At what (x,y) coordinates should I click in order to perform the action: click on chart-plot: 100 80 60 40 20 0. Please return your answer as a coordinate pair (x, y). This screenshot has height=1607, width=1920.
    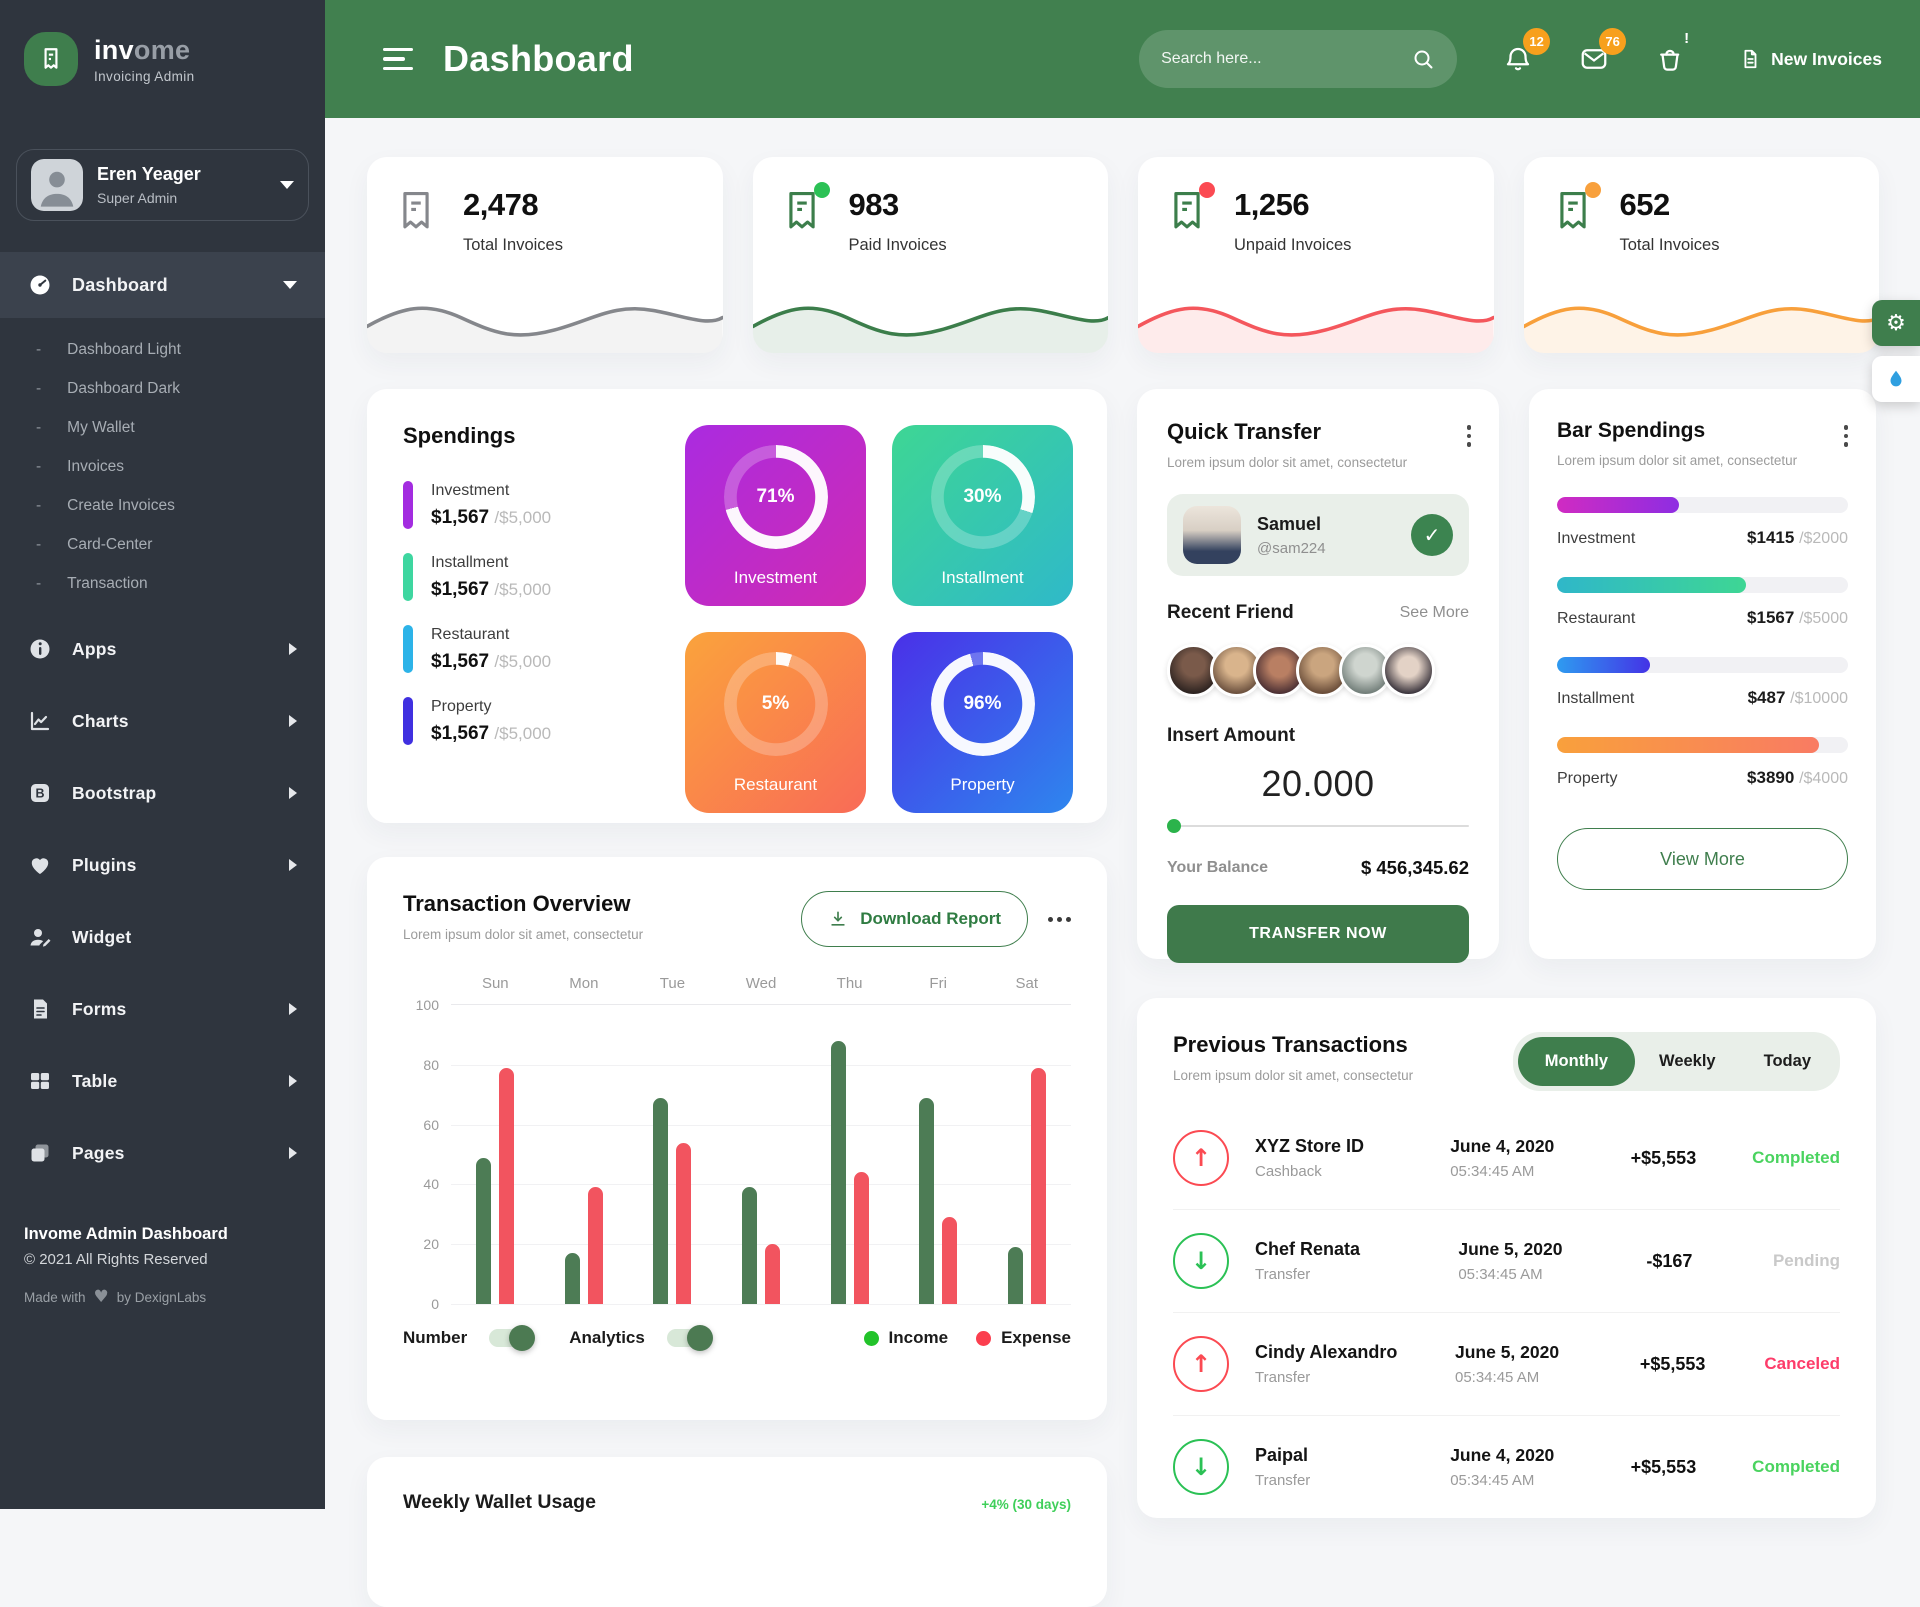
    Looking at the image, I should click on (743, 1154).